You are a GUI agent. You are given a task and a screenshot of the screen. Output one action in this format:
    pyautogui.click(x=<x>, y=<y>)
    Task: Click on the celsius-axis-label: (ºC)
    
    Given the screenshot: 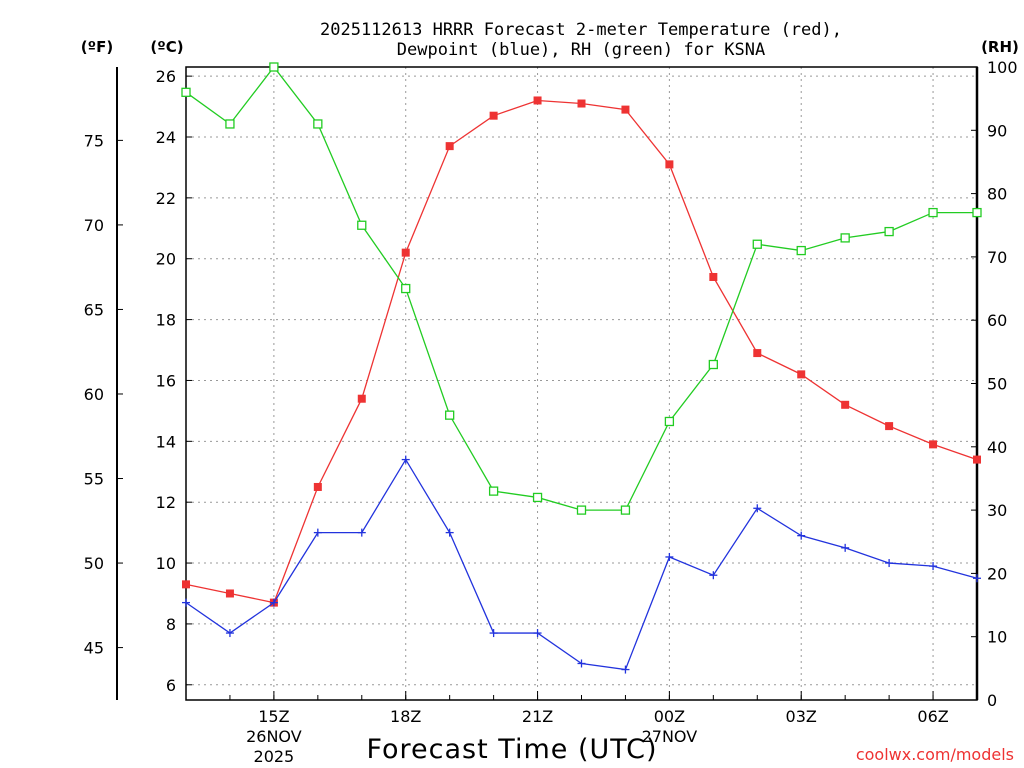 What is the action you would take?
    pyautogui.click(x=166, y=47)
    